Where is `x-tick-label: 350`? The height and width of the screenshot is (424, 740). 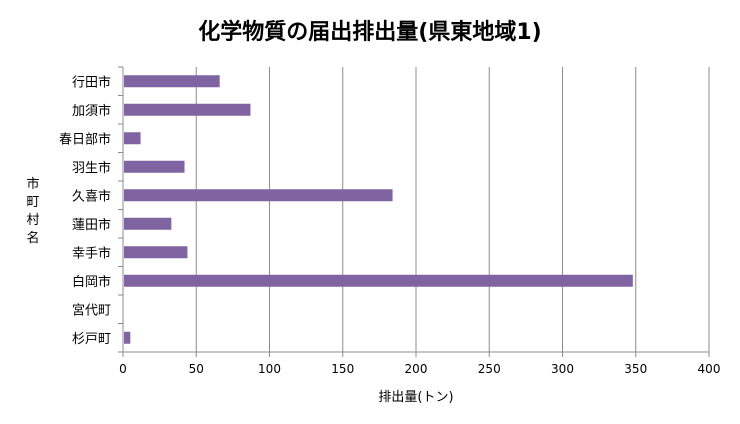
x-tick-label: 350 is located at coordinates (635, 369).